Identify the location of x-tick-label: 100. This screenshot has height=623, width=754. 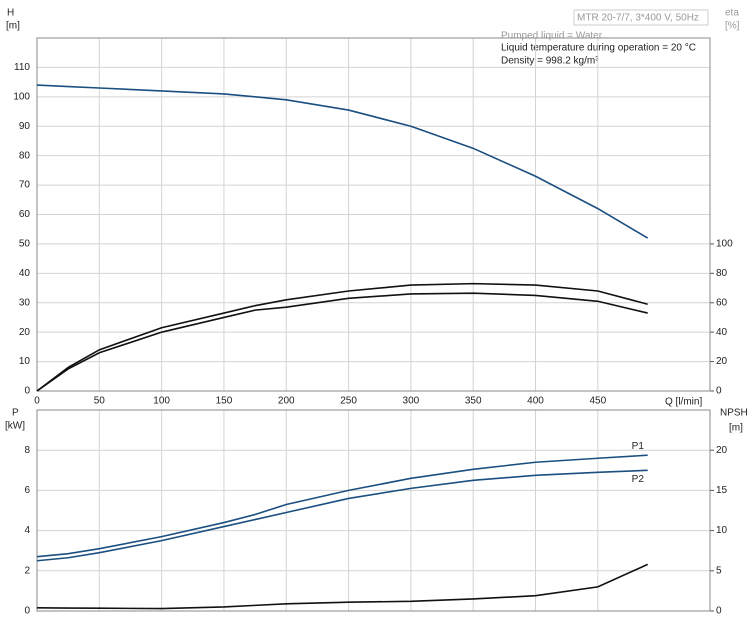
(161, 401).